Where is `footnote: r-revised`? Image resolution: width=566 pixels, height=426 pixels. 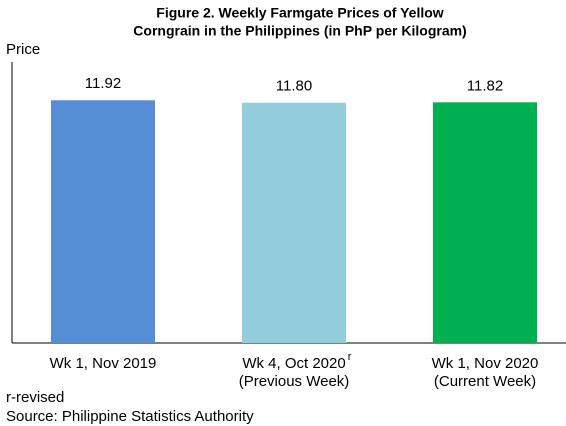
footnote: r-revised is located at coordinates (35, 397).